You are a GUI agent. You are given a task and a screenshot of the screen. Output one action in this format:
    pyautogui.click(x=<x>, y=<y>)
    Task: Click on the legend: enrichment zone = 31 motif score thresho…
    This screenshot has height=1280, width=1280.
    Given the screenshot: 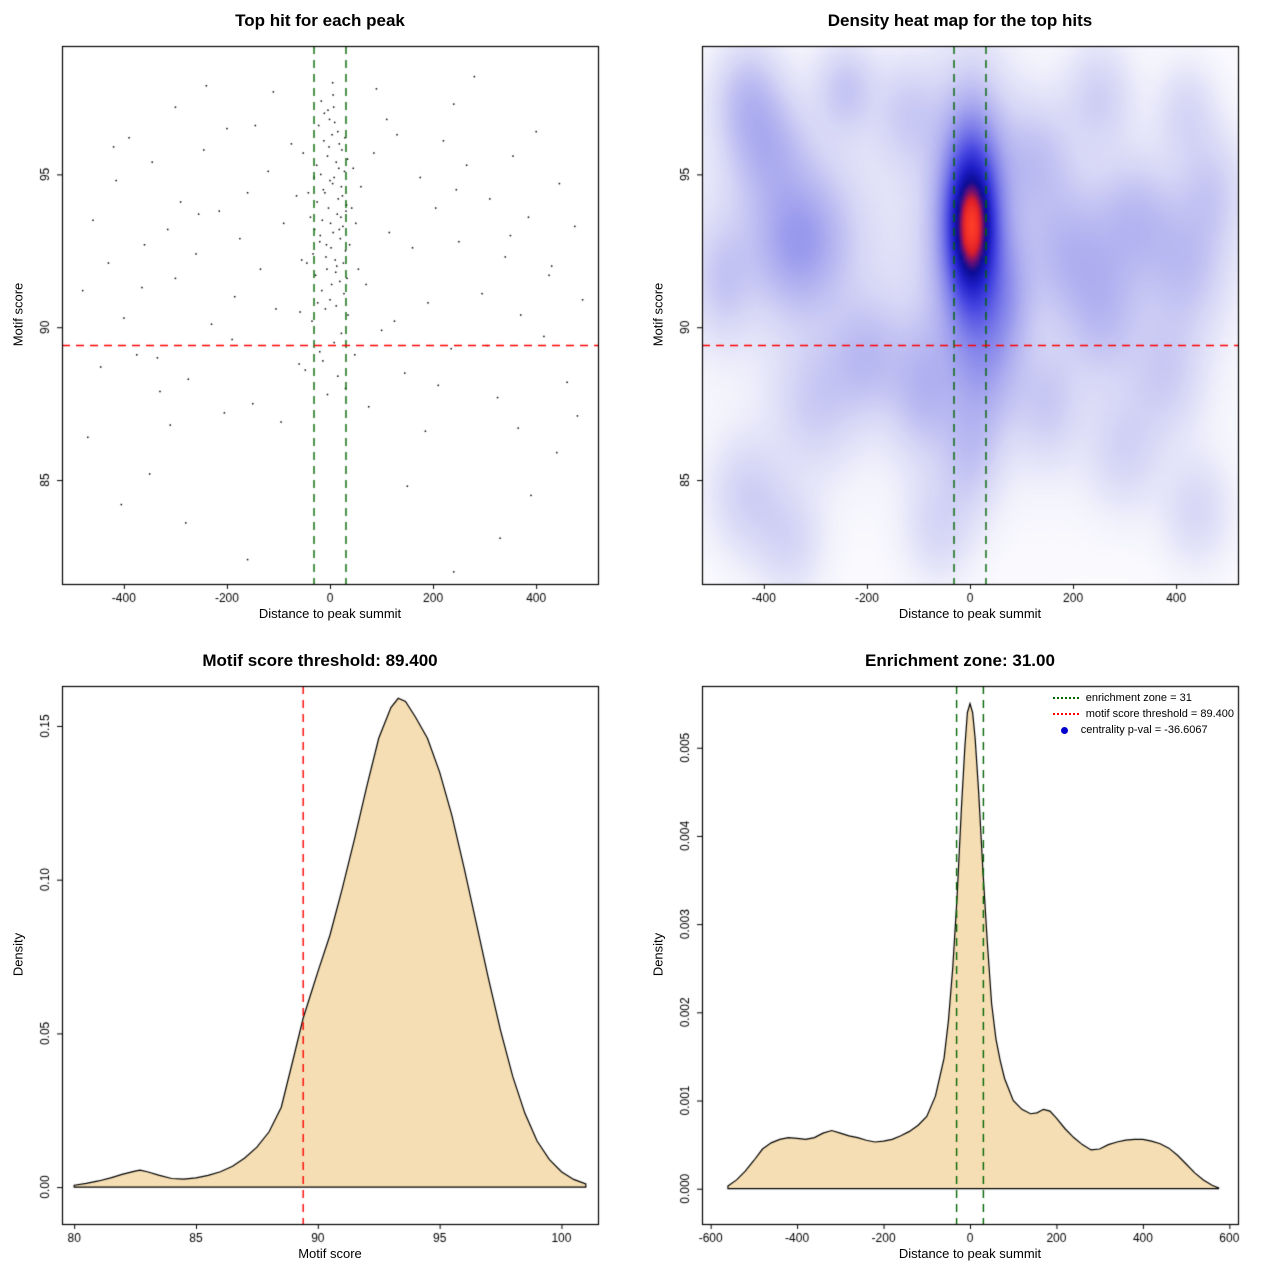 What is the action you would take?
    pyautogui.click(x=1143, y=714)
    